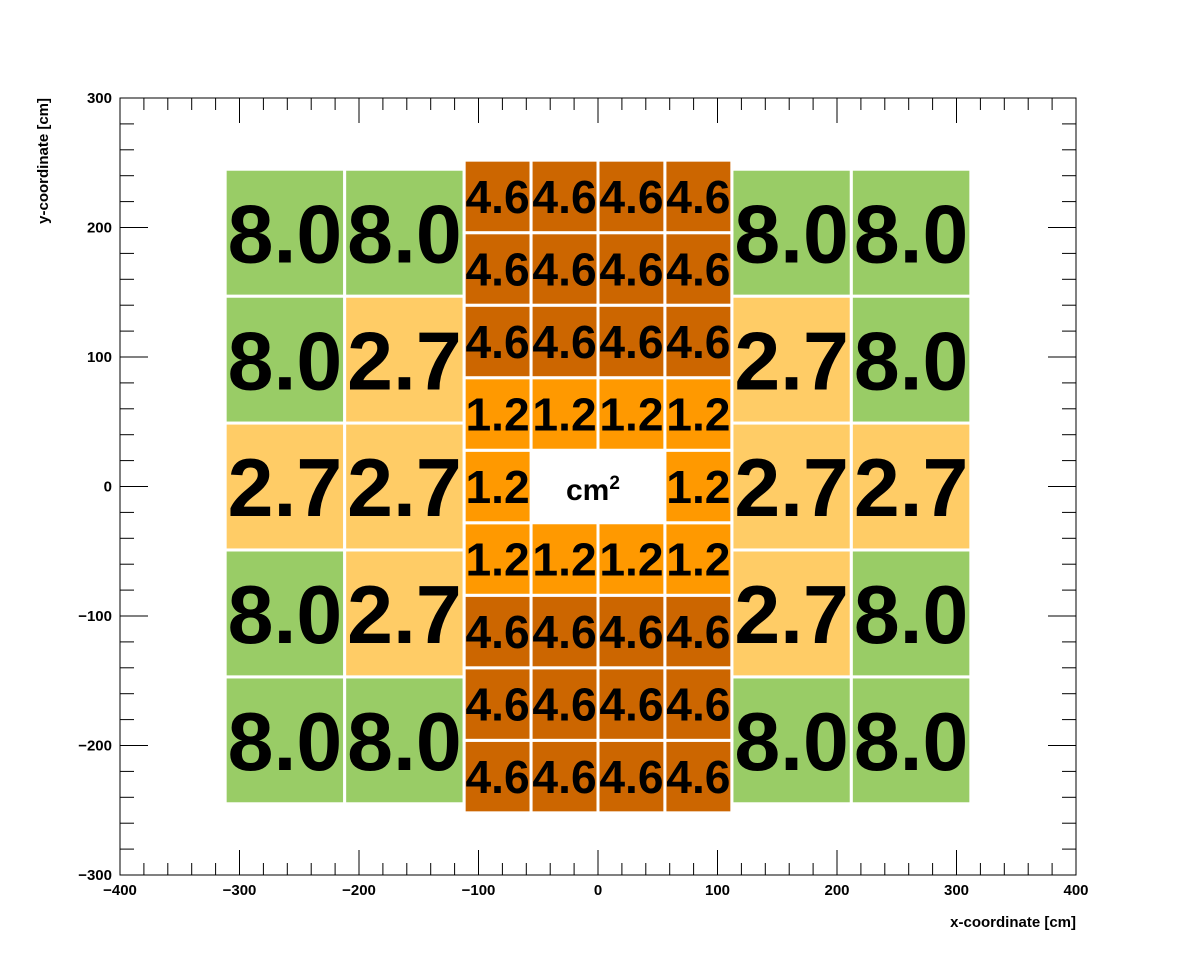  Describe the element at coordinates (99, 98) in the screenshot. I see `y-tick-label: 300` at that location.